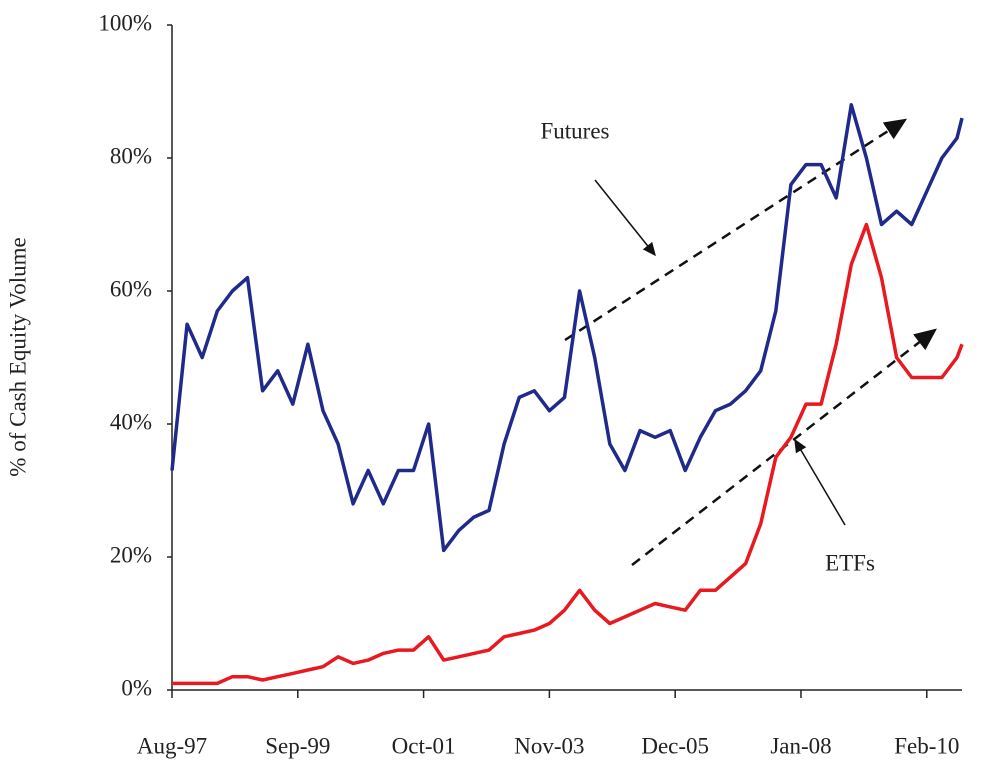  What do you see at coordinates (131, 288) in the screenshot?
I see `y-tick-label: 60%` at bounding box center [131, 288].